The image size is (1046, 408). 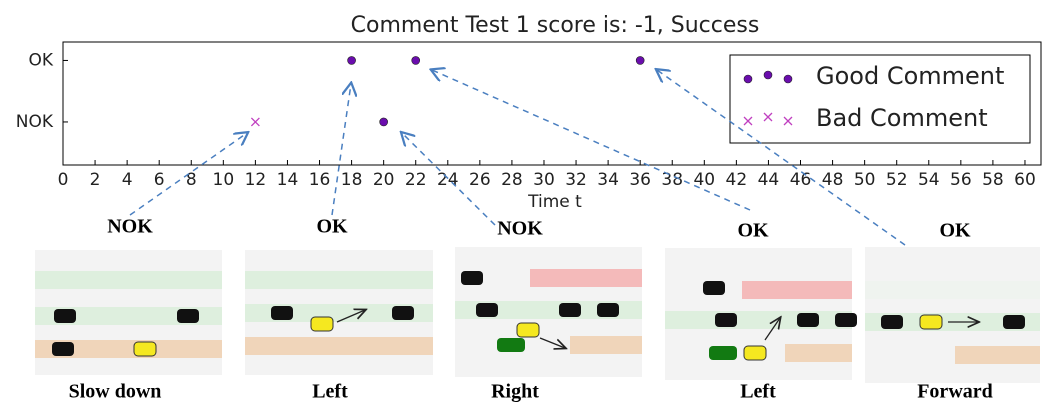 I want to click on x-tick-label: 56, so click(x=961, y=180).